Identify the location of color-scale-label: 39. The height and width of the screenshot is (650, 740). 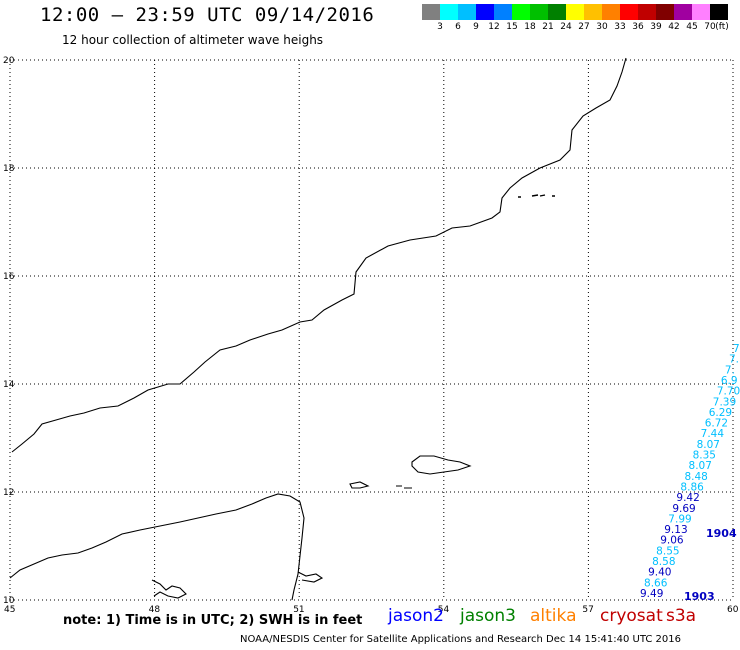
(656, 27).